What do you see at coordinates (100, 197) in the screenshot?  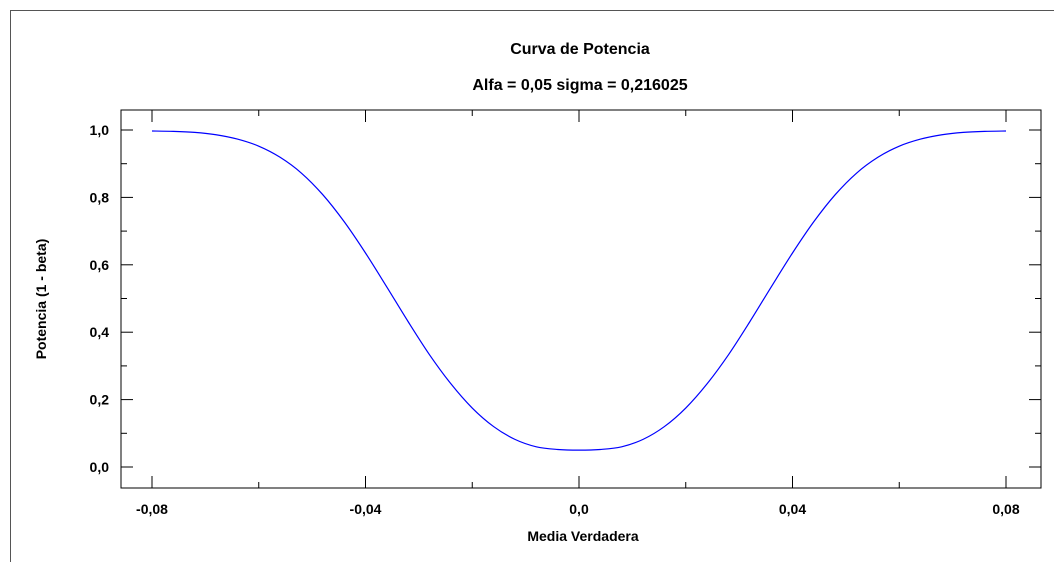 I see `y-tick-label: 0,8` at bounding box center [100, 197].